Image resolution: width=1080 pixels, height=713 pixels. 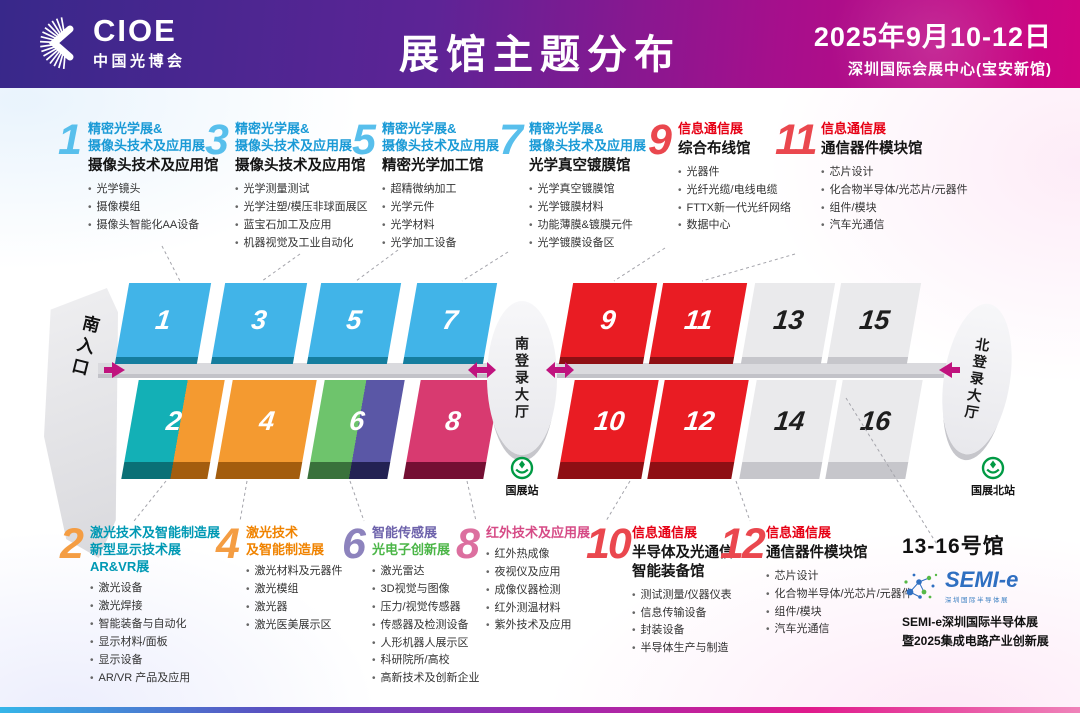 I want to click on bullet-item: 激光医美展示区, so click(x=301, y=626).